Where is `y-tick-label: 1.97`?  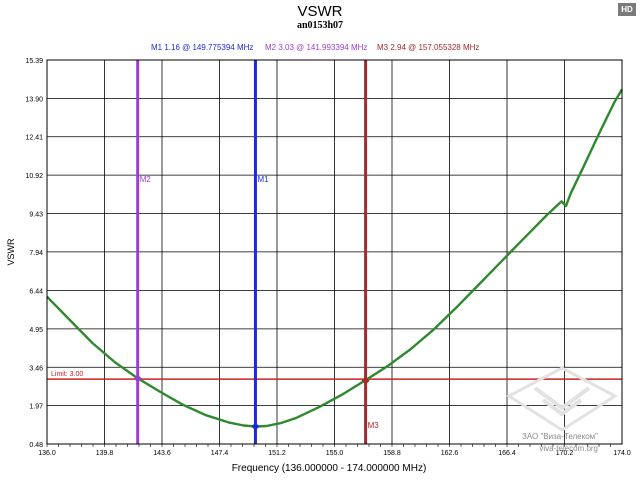 y-tick-label: 1.97 is located at coordinates (36, 407).